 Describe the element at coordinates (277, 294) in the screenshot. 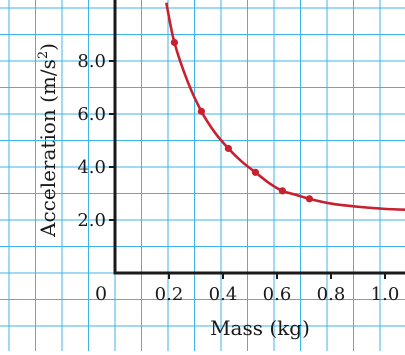

I see `x-tick-label: 0.6` at that location.